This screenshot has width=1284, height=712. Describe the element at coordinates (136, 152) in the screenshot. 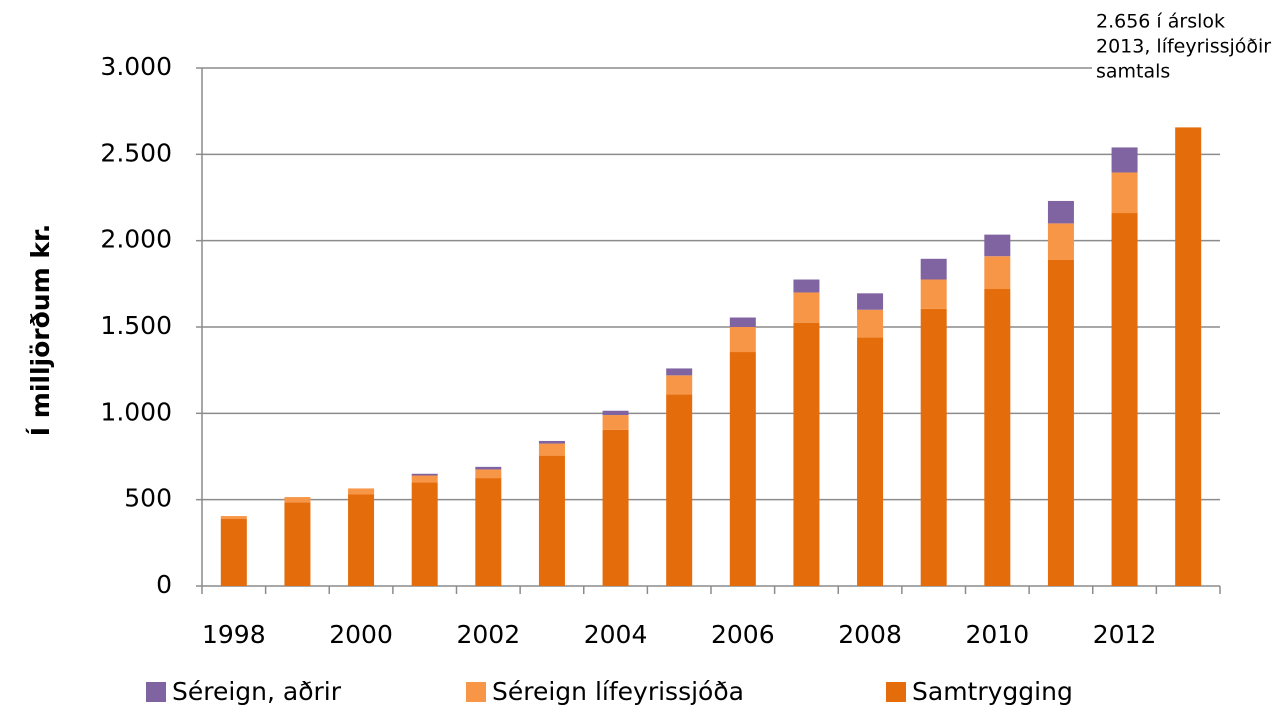

I see `y-tick-label: 2.500` at that location.